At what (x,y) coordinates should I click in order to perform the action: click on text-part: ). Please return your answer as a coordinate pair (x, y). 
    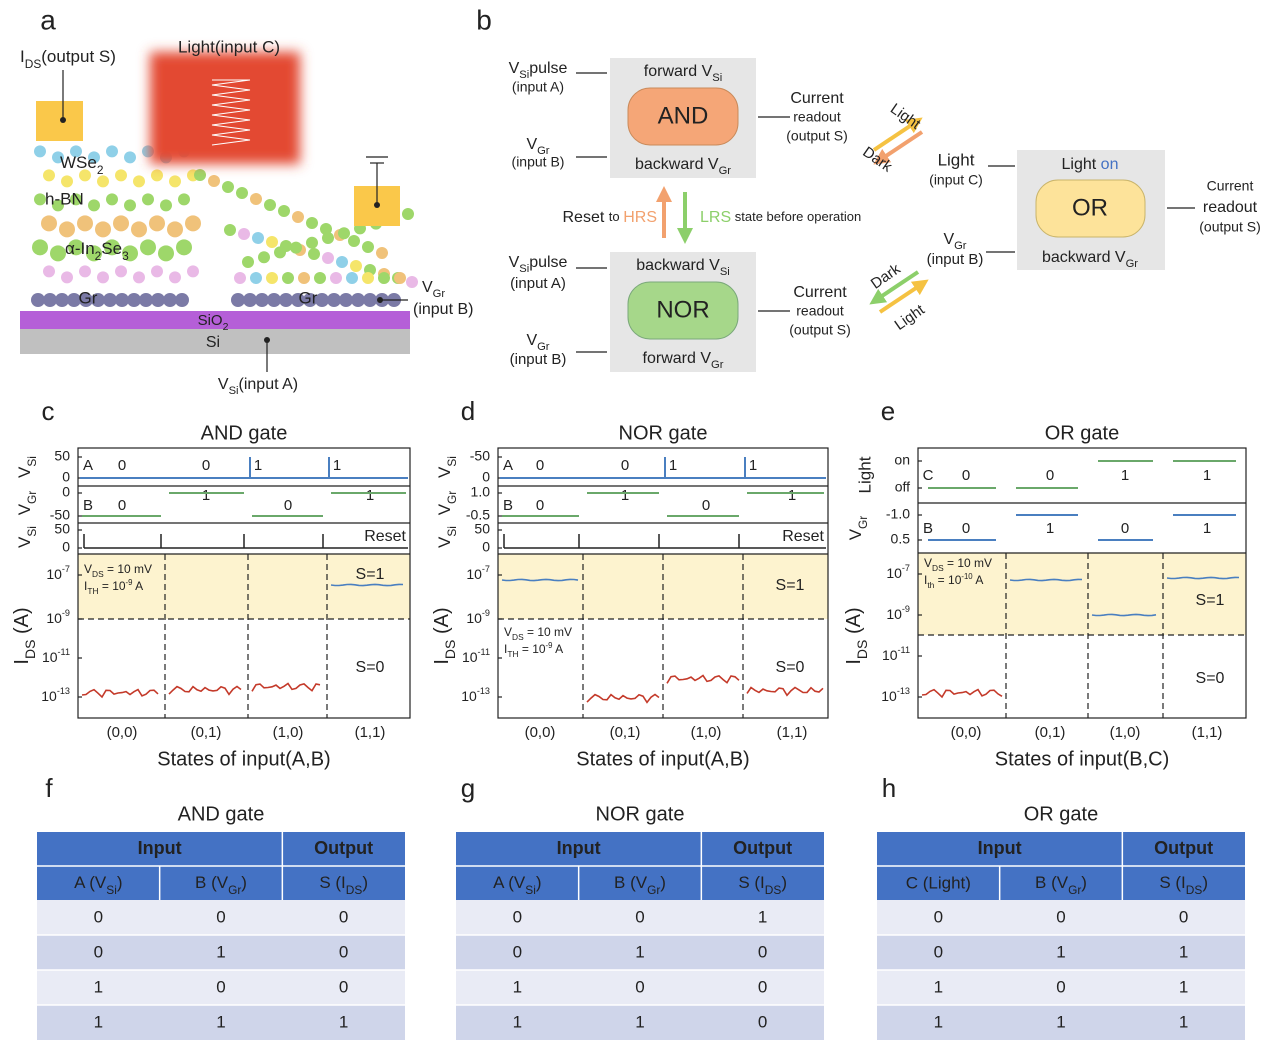
    Looking at the image, I should click on (663, 882).